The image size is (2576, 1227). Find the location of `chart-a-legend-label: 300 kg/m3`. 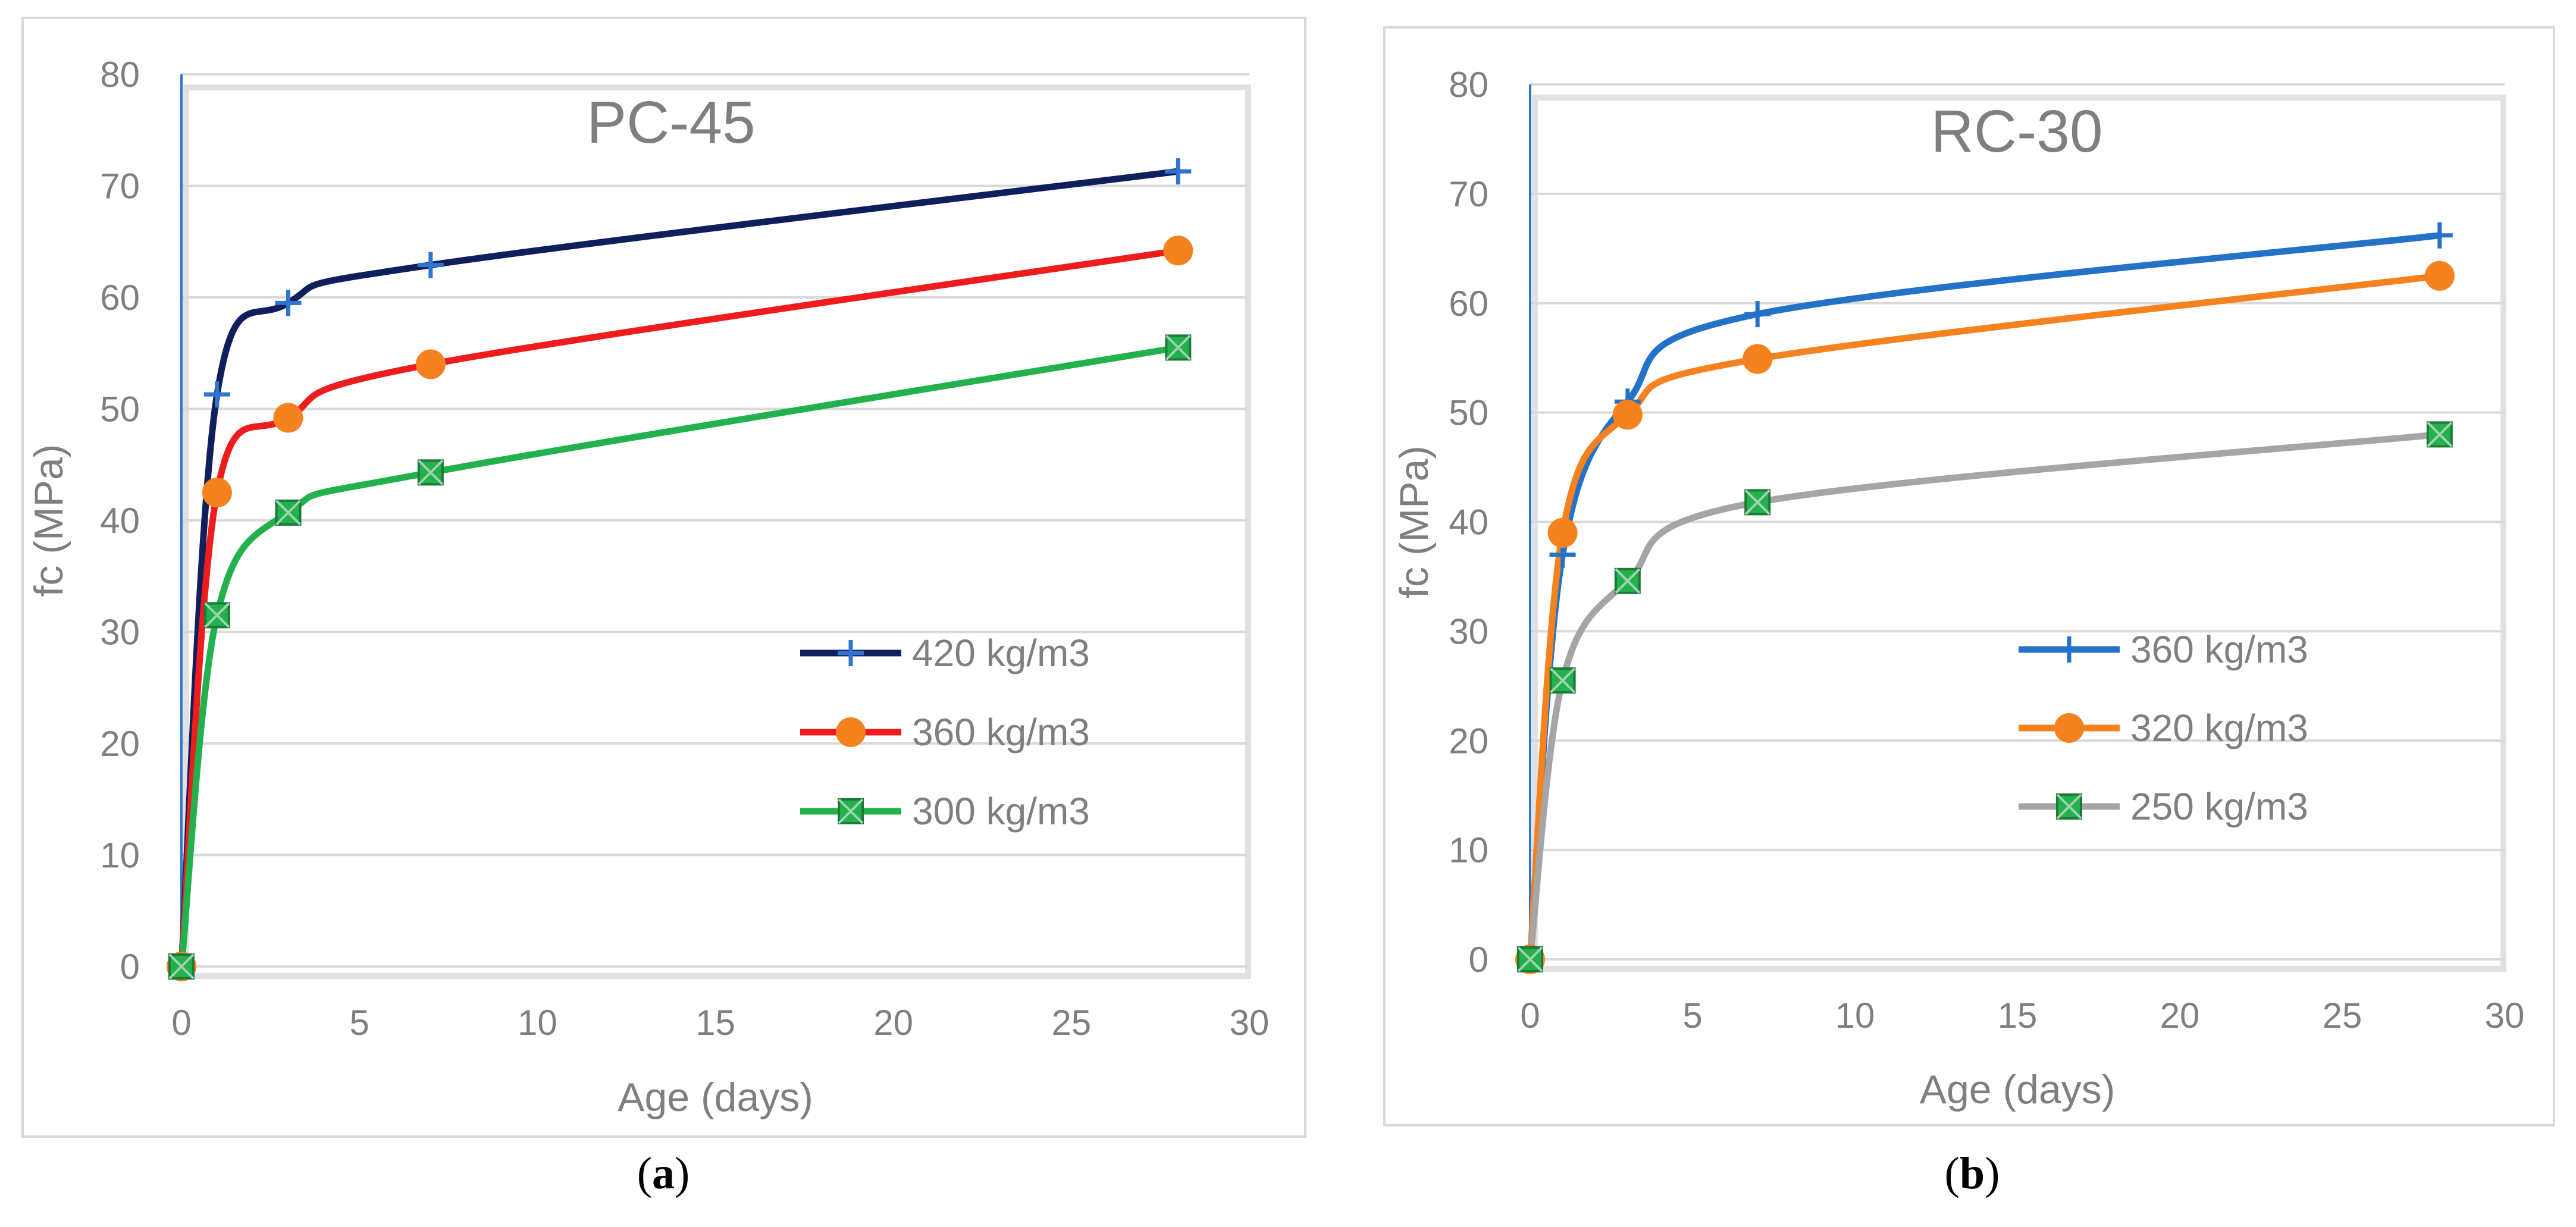

chart-a-legend-label: 300 kg/m3 is located at coordinates (1001, 811).